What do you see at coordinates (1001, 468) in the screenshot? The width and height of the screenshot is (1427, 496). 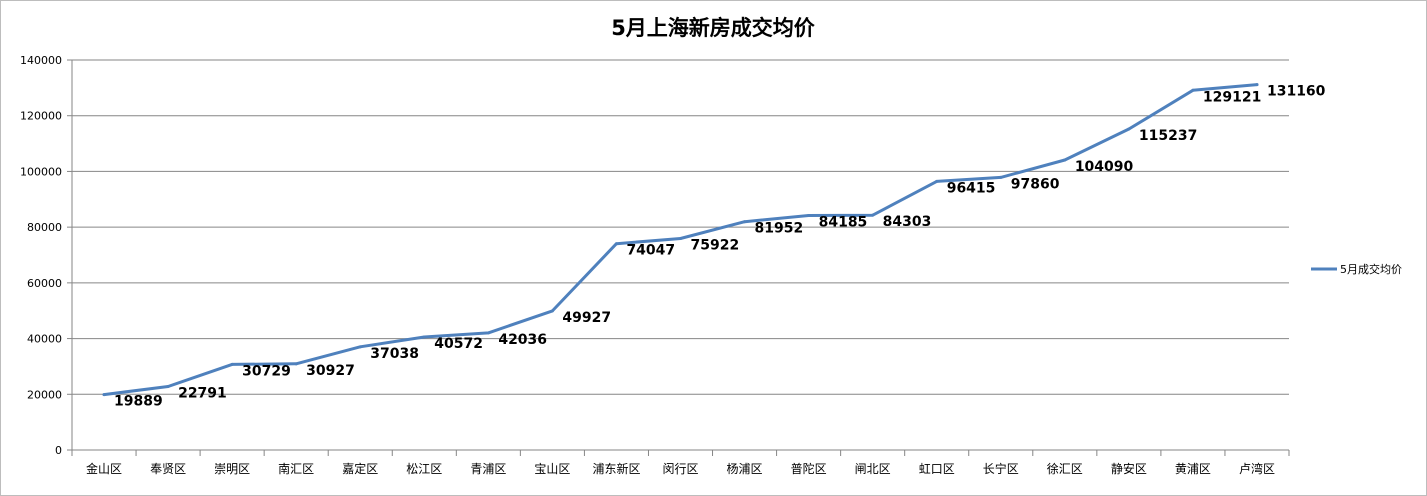 I see `x-tick-label: 长宁区` at bounding box center [1001, 468].